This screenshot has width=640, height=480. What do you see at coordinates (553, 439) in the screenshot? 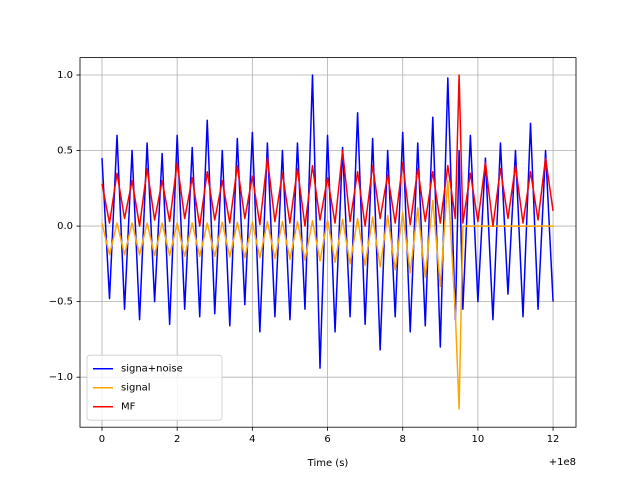
I see `x-tick-label: 12` at bounding box center [553, 439].